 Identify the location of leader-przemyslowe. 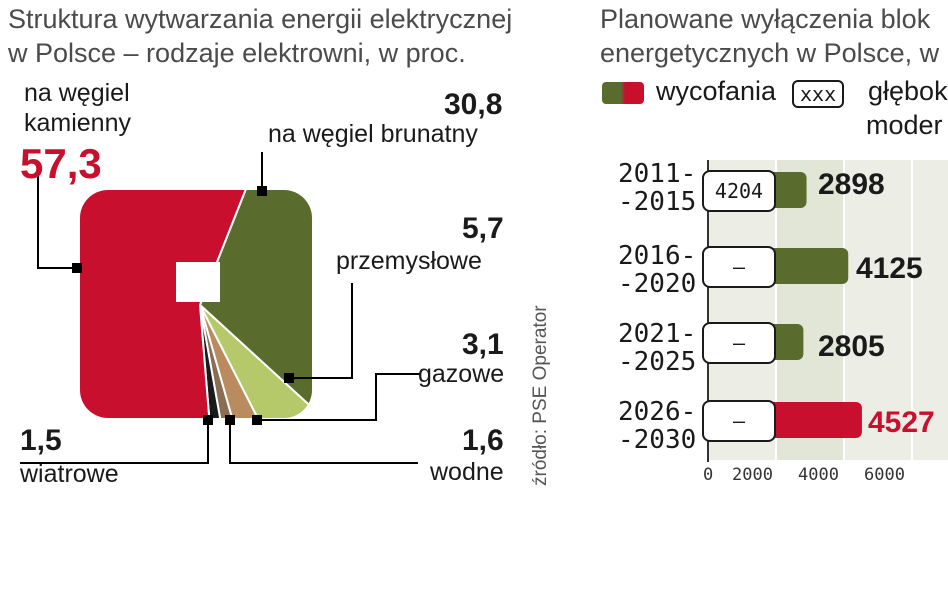
(321, 331).